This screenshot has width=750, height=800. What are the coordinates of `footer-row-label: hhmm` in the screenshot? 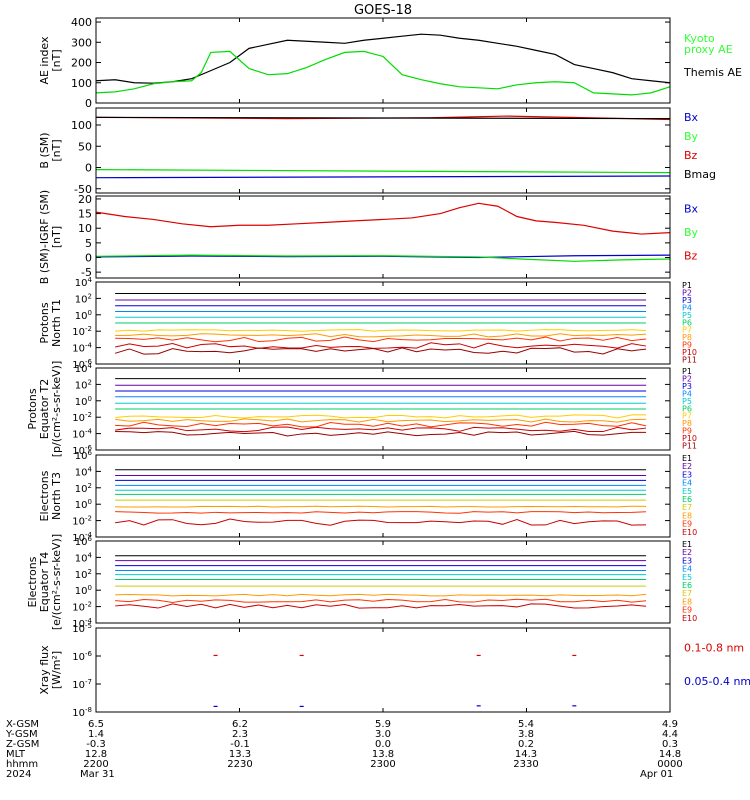 It's located at (22, 764).